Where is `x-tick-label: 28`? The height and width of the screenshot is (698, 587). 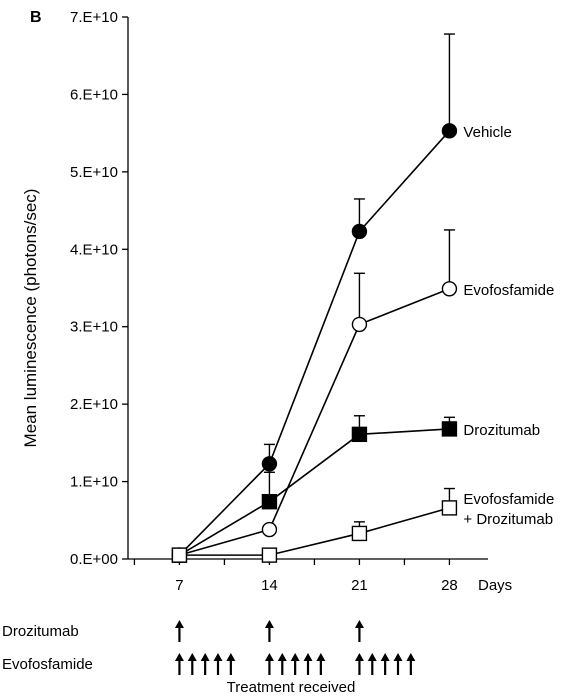 x-tick-label: 28 is located at coordinates (449, 585).